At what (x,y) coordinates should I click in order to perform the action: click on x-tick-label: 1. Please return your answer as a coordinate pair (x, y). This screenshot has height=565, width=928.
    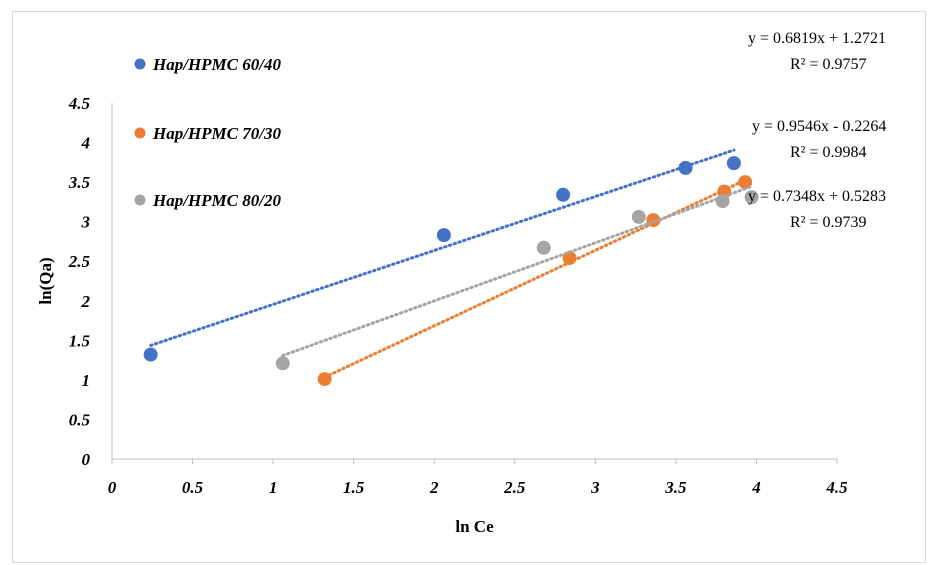
    Looking at the image, I should click on (273, 487).